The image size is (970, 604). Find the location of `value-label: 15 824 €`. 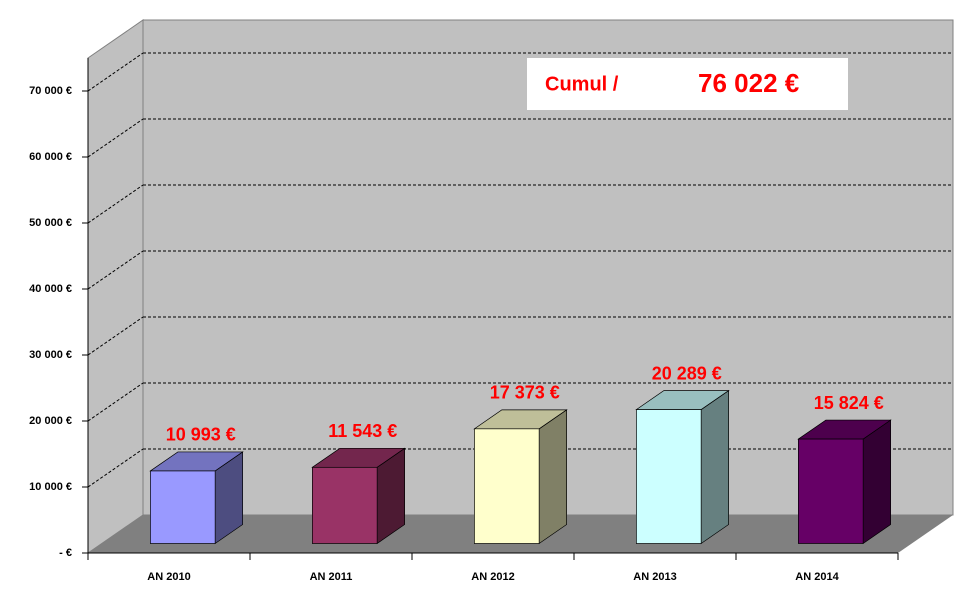

value-label: 15 824 € is located at coordinates (849, 403).